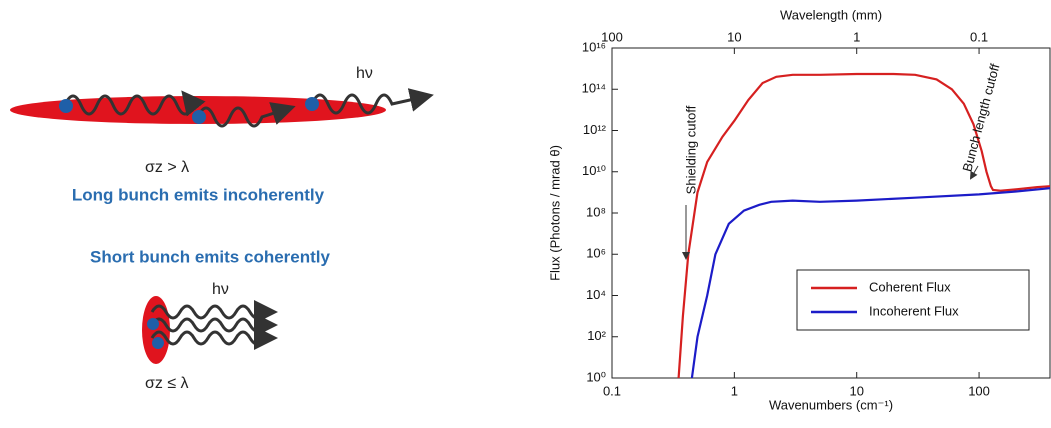 This screenshot has width=1051, height=428. Describe the element at coordinates (974, 172) in the screenshot. I see `annotation-arrow` at that location.